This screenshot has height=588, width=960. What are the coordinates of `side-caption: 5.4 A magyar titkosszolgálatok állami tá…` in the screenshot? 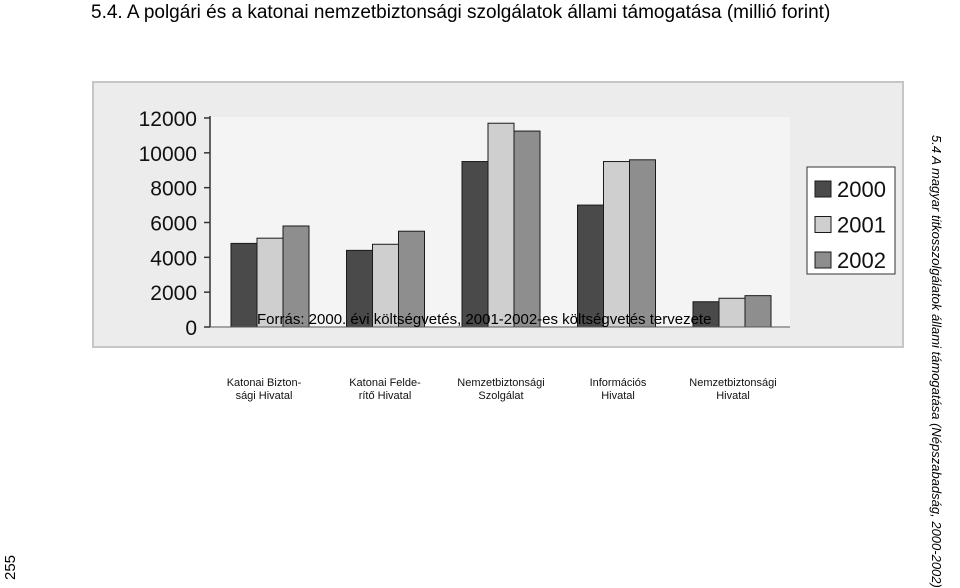 It's located at (936, 361).